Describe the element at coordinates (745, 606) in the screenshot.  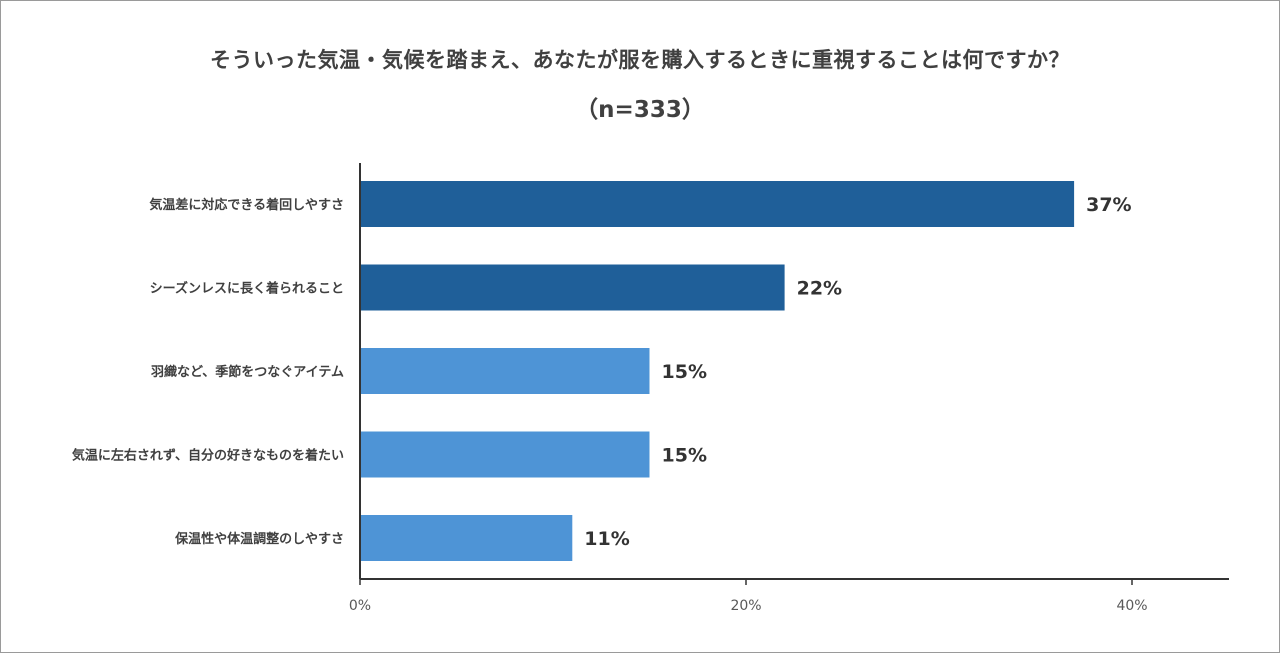
I see `x-tick-label-2: 20%` at that location.